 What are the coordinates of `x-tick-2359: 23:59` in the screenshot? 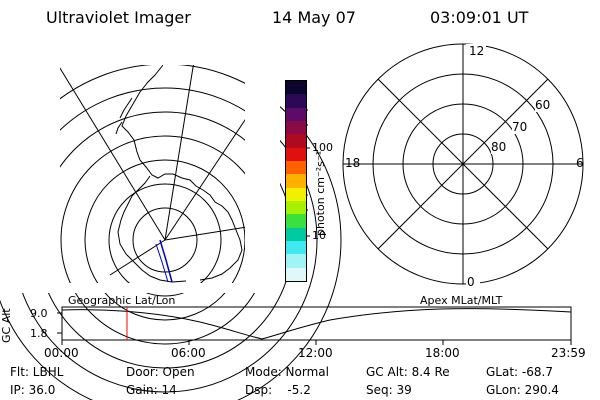 It's located at (568, 353).